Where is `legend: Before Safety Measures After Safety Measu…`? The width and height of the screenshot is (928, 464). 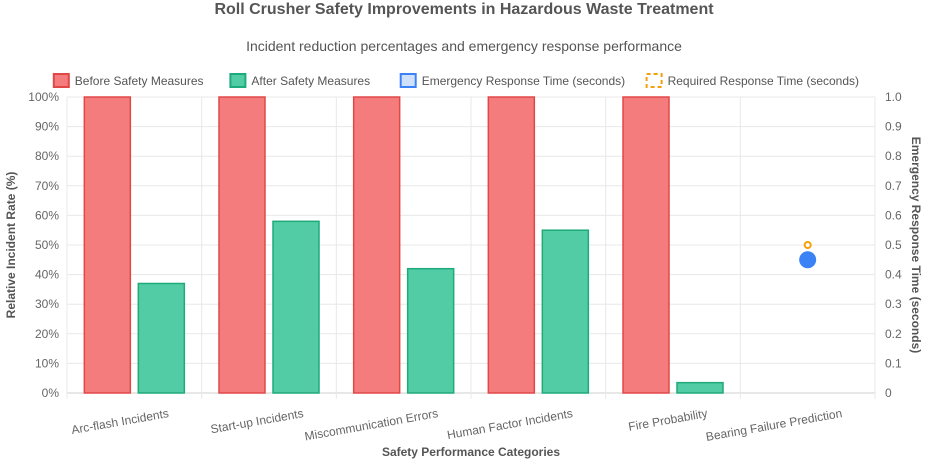
legend: Before Safety Measures After Safety Measu… is located at coordinates (455, 80).